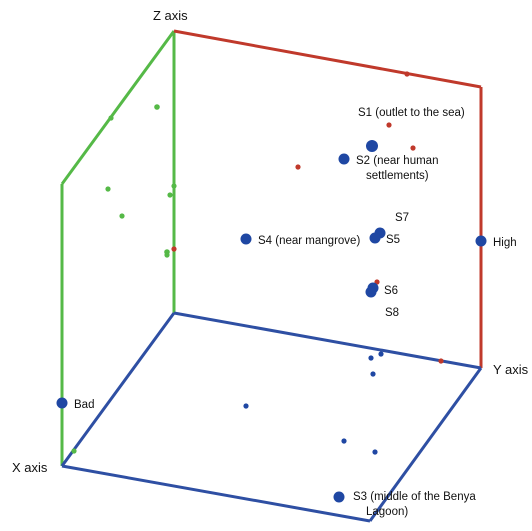 This screenshot has width=532, height=531. Describe the element at coordinates (414, 497) in the screenshot. I see `station-s3-label-line1: S3 (middle of the Benya` at that location.